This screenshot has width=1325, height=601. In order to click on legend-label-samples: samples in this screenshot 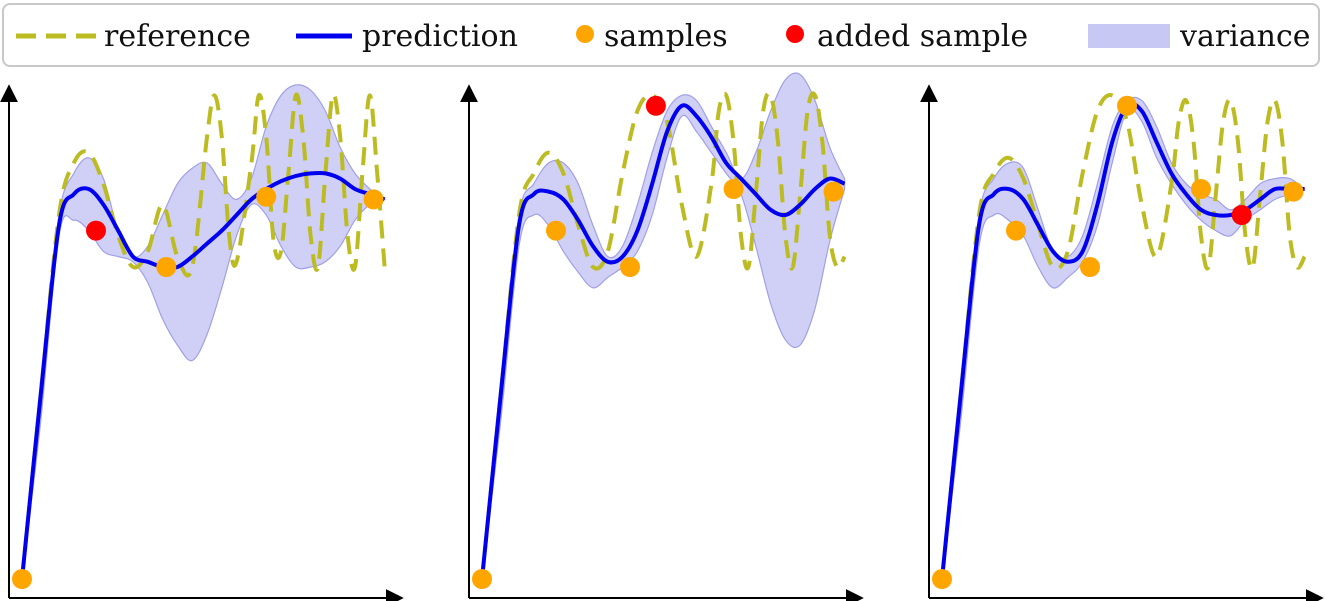, I will do `click(666, 36)`.